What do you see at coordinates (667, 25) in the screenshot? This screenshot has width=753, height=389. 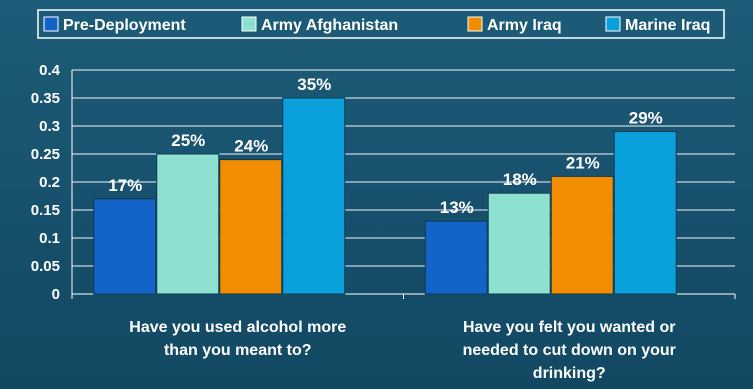 I see `legend-entry: Marine Iraq` at bounding box center [667, 25].